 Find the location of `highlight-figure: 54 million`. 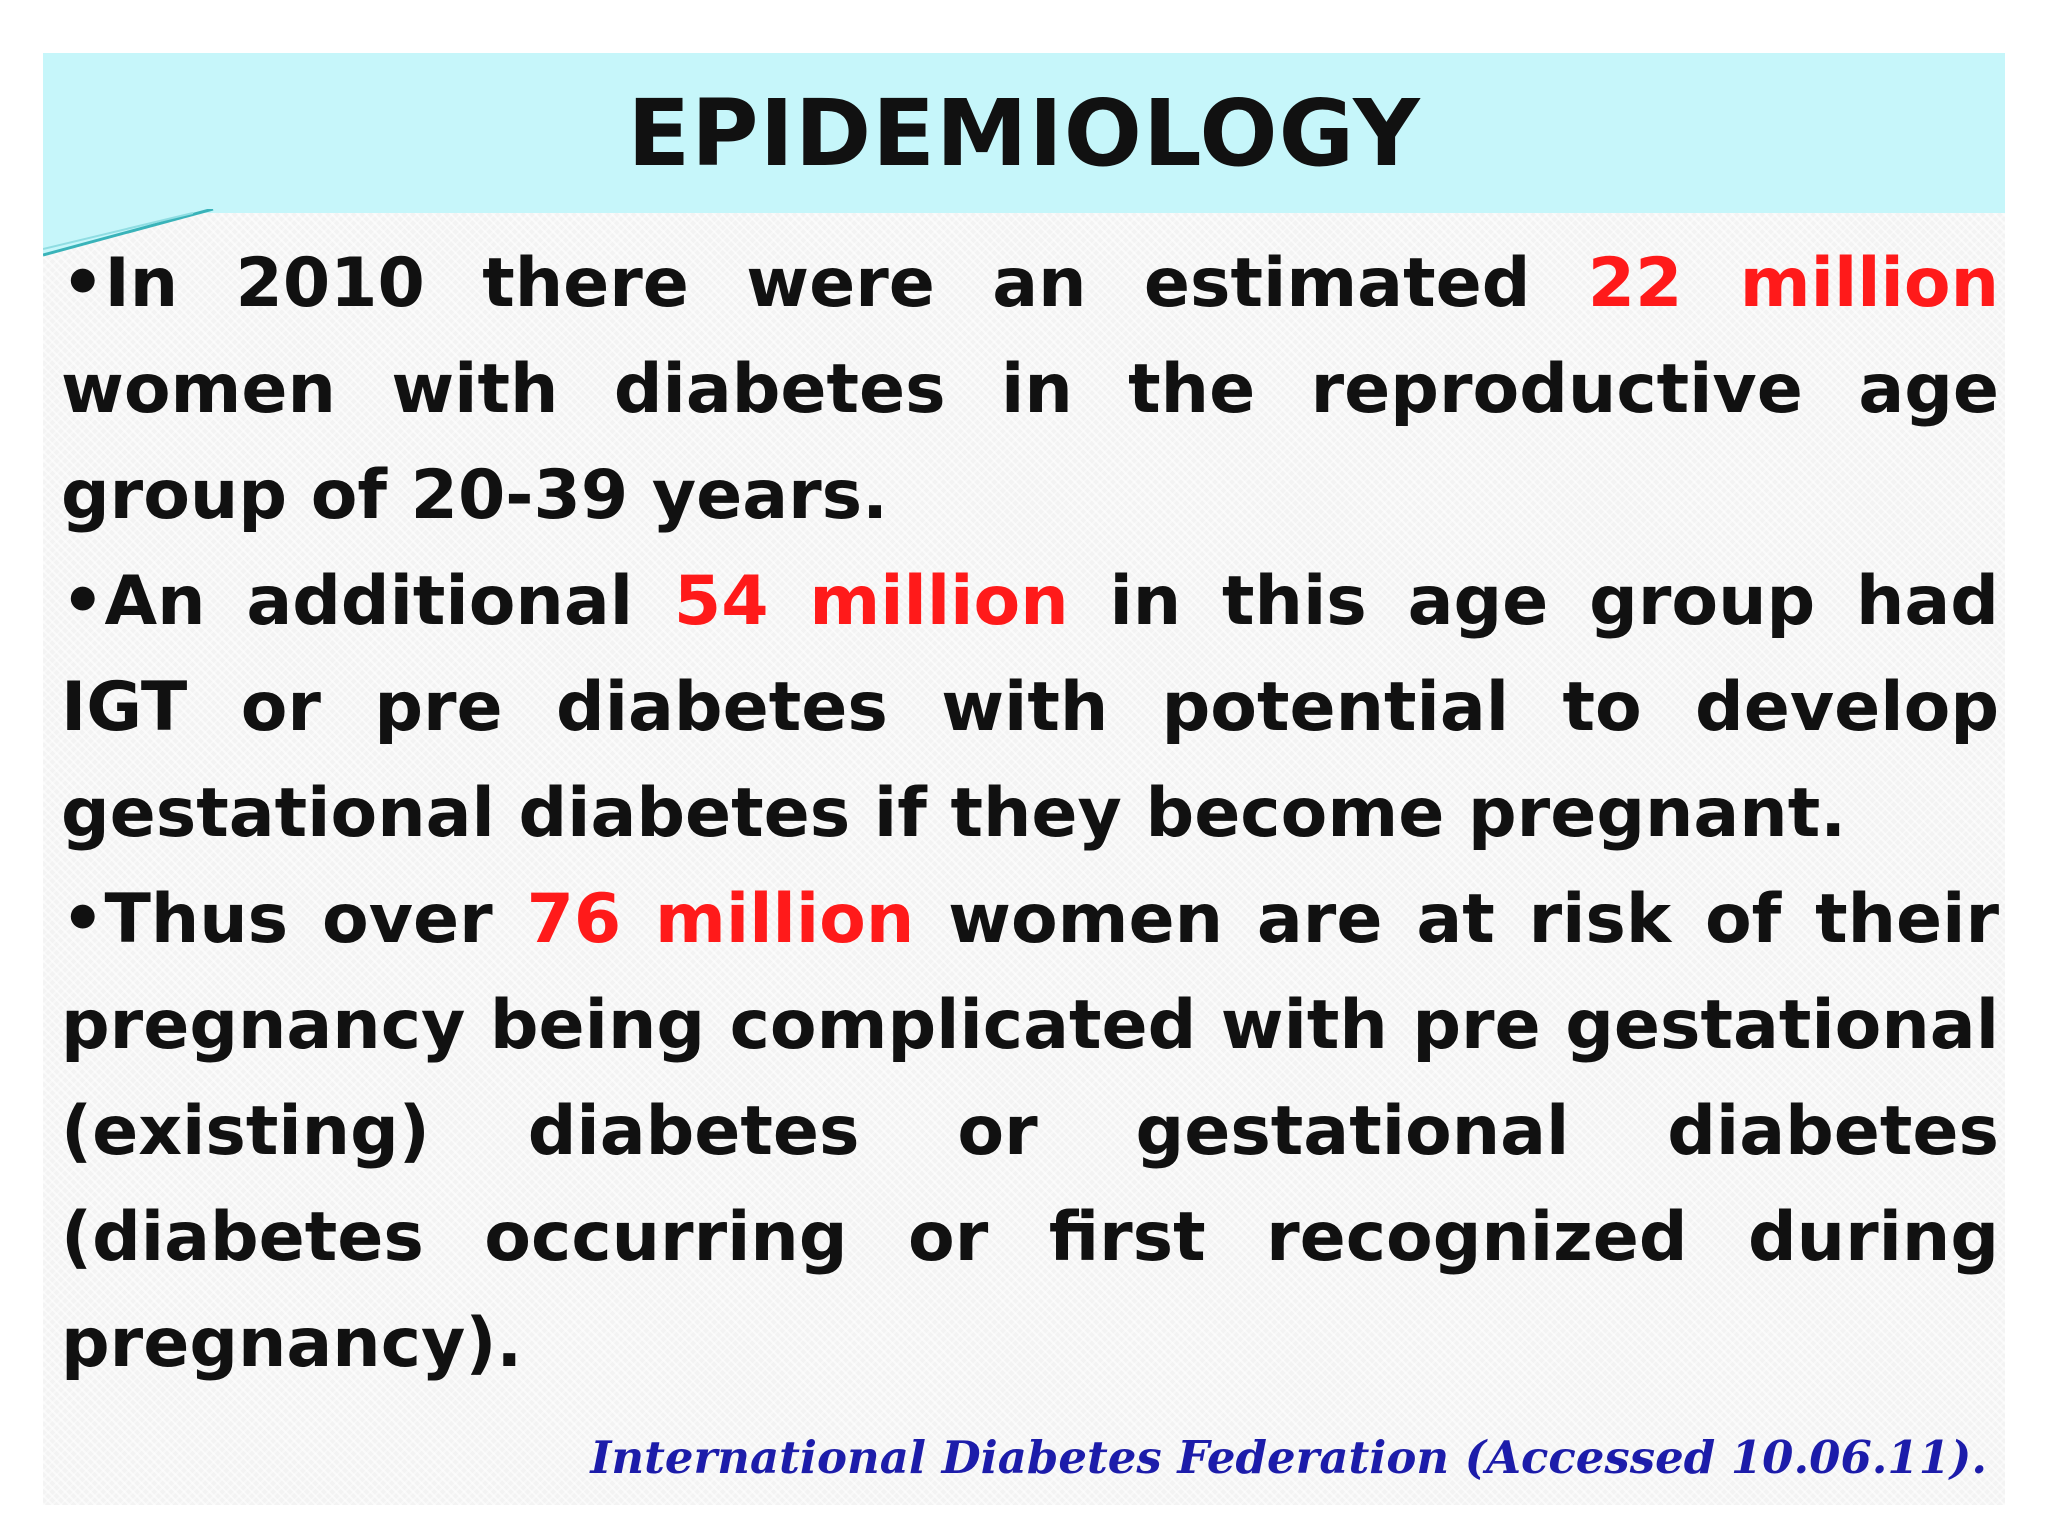

highlight-figure: 54 million is located at coordinates (871, 601).